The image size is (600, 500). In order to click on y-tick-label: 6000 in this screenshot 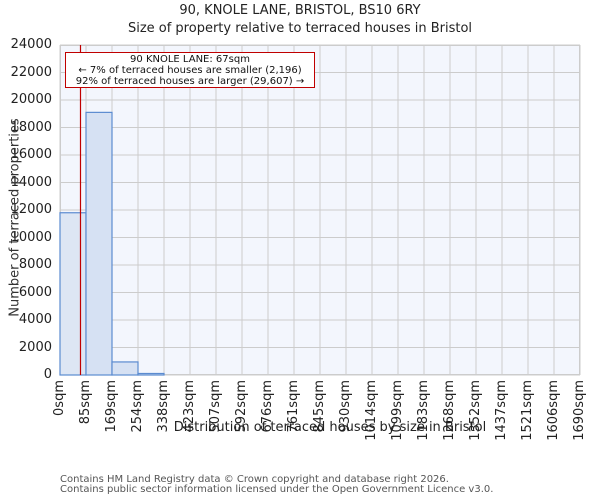, I will do `click(35, 292)`.